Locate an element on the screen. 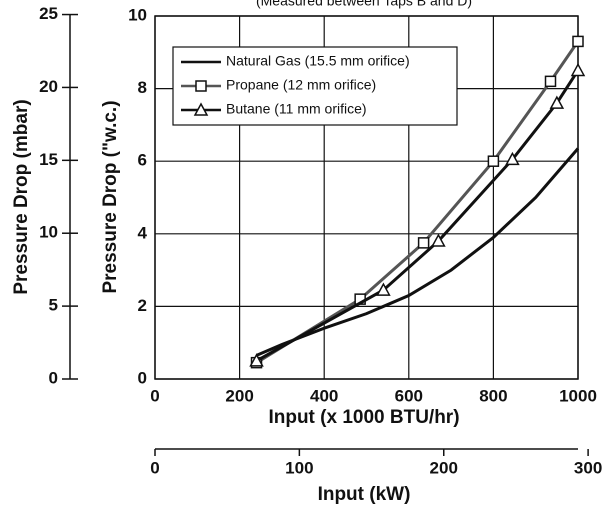  x-tick-label: 1000 is located at coordinates (578, 395).